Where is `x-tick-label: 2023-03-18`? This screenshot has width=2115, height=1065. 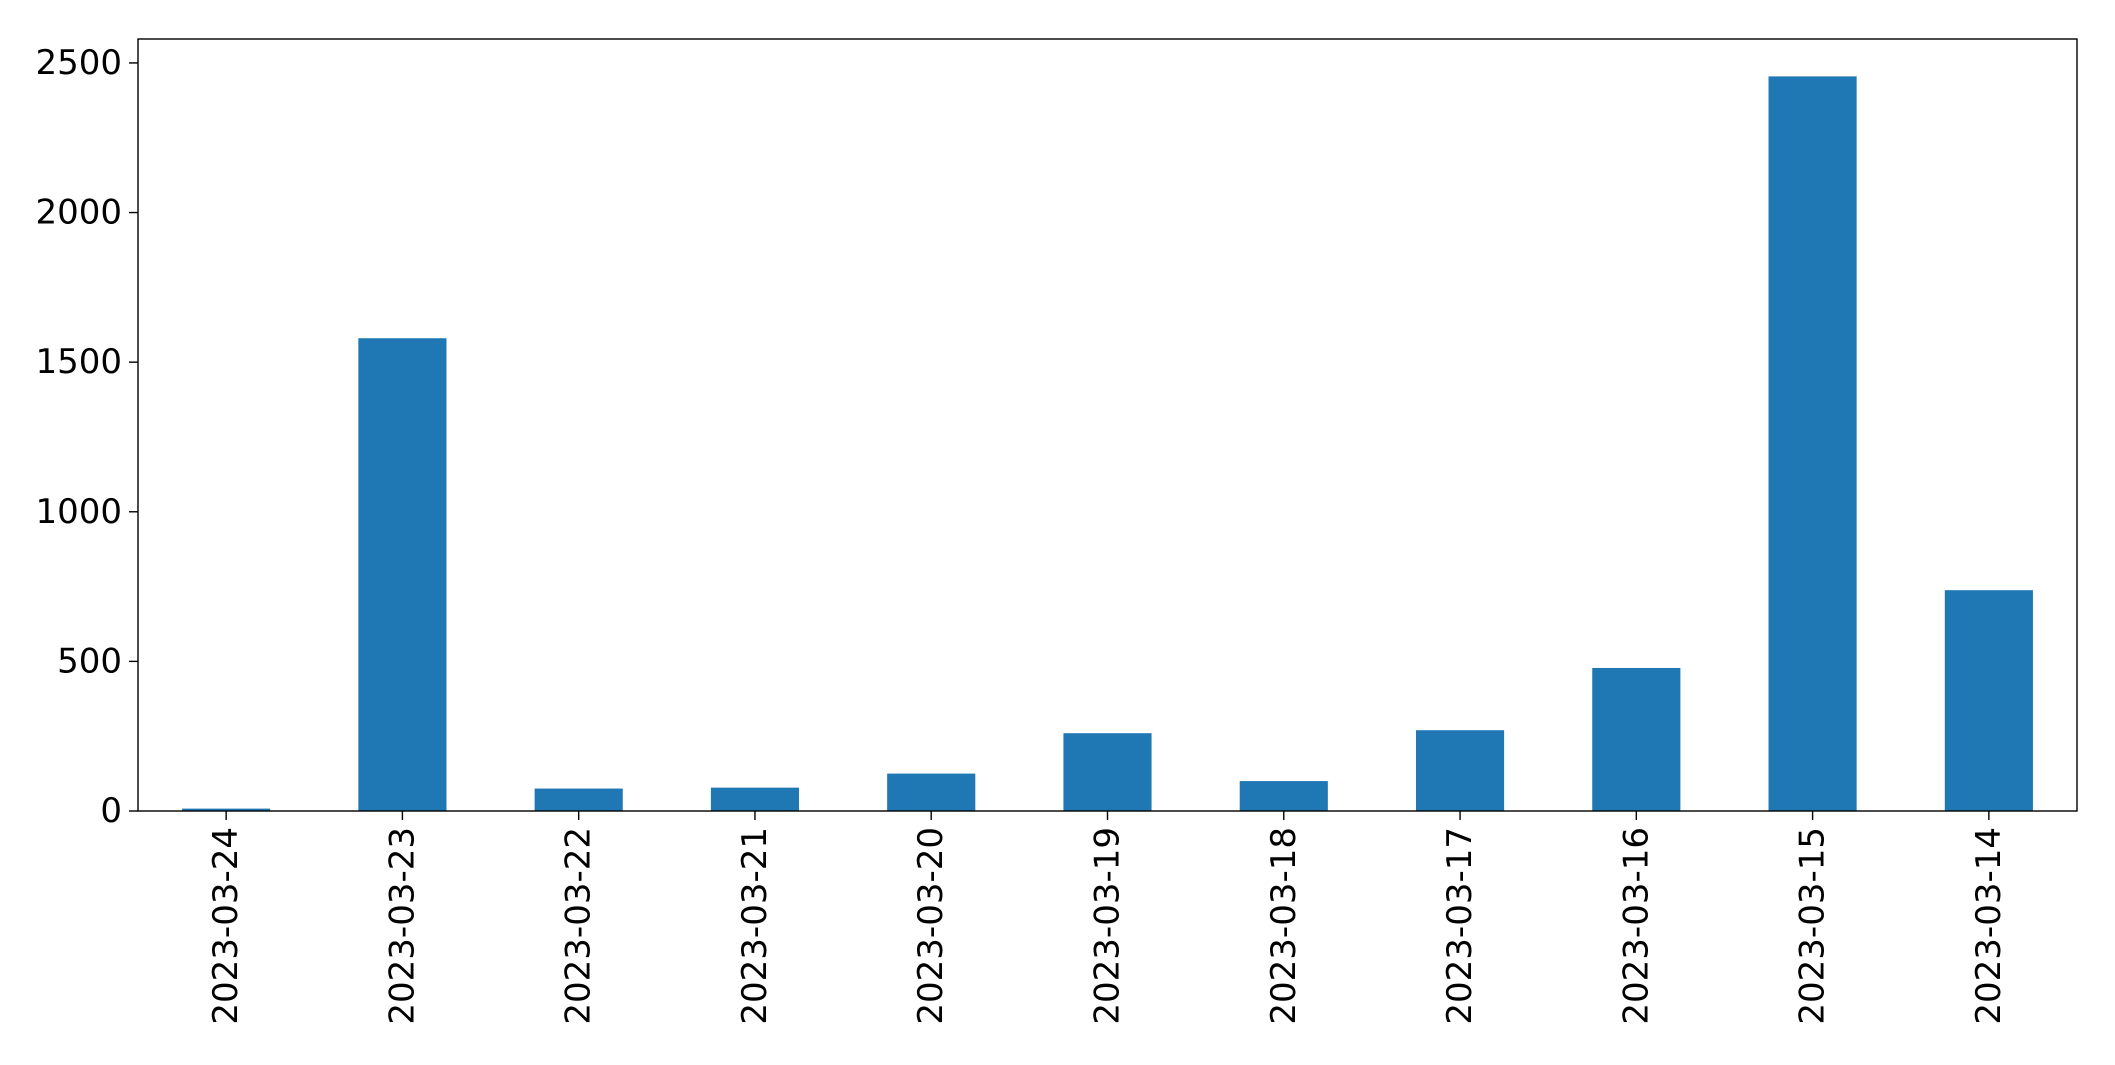 x-tick-label: 2023-03-18 is located at coordinates (1284, 926).